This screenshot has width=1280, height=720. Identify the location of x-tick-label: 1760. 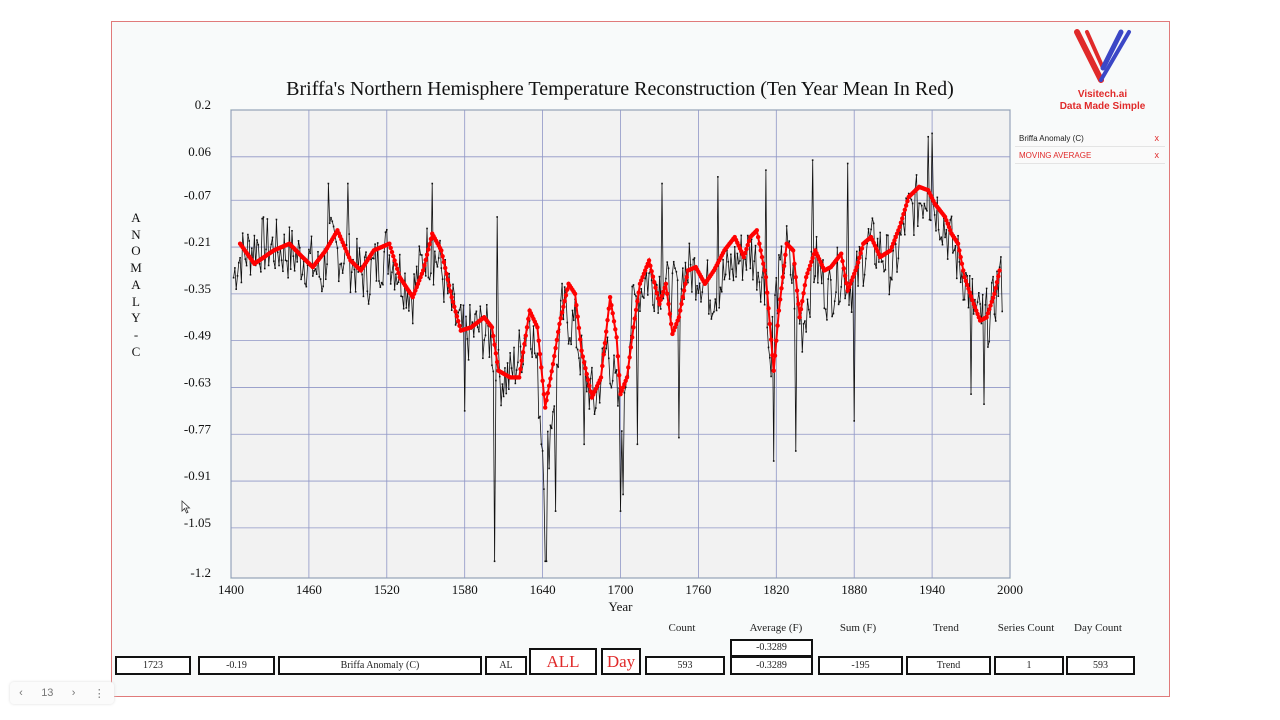
(698, 589).